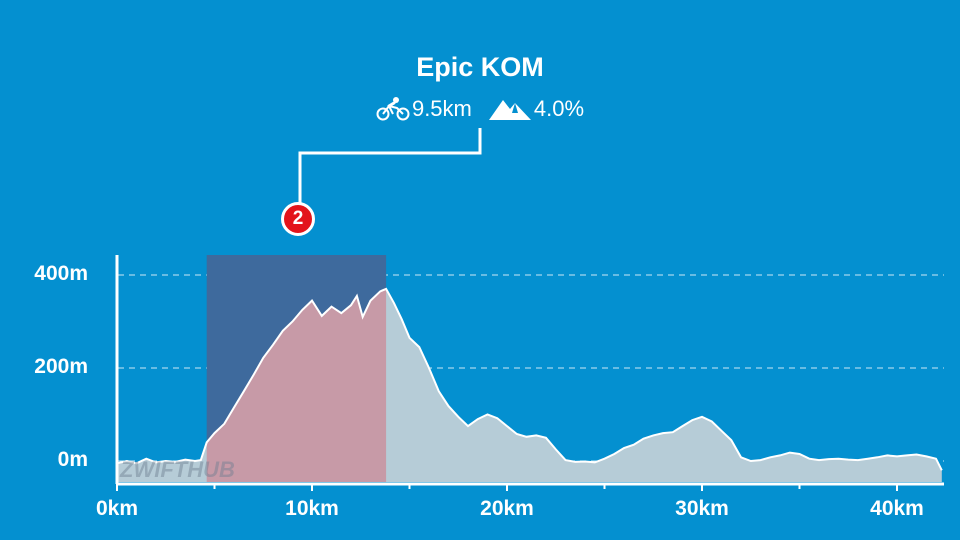 The image size is (960, 540). I want to click on y-tick-label: 200m, so click(61, 366).